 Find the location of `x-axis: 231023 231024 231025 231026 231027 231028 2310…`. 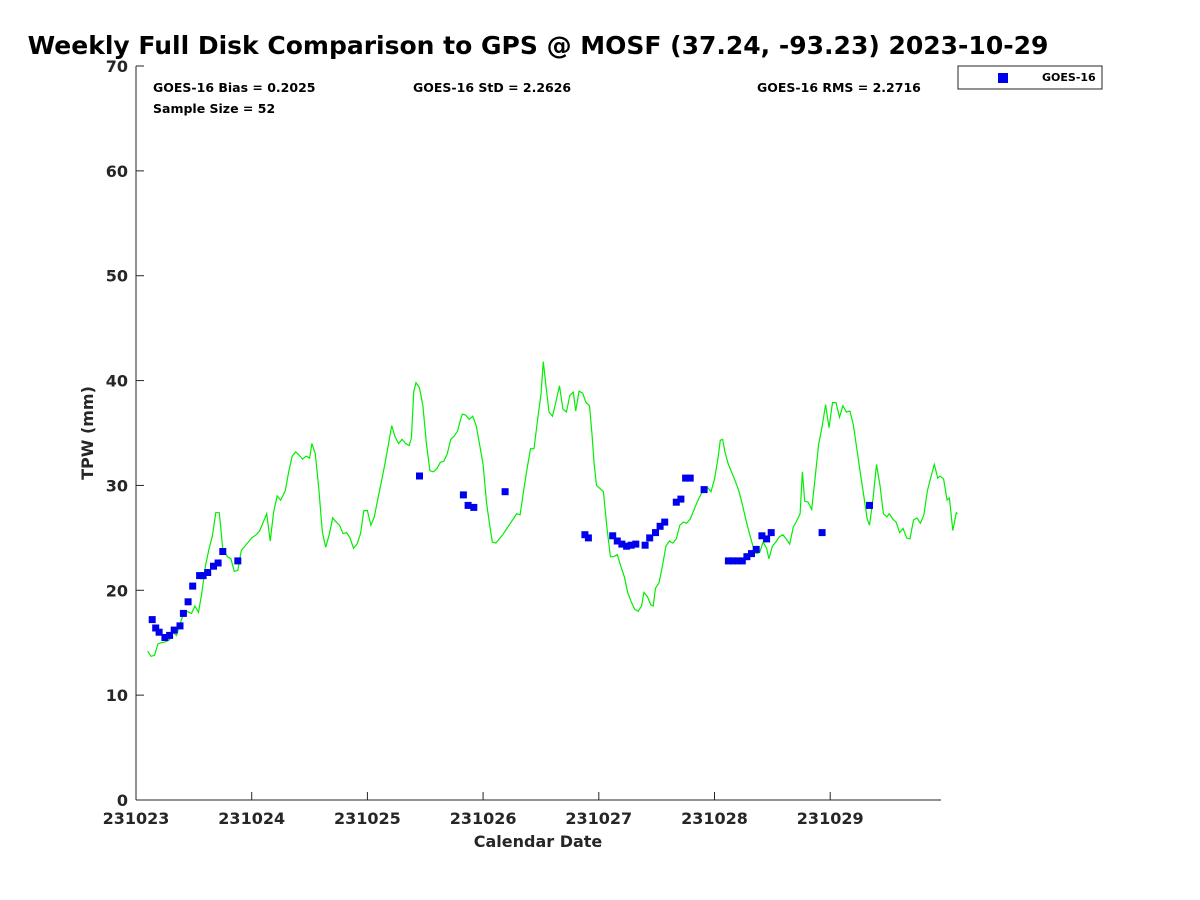

x-axis: 231023 231024 231025 231026 231027 231028 2310… is located at coordinates (483, 810).